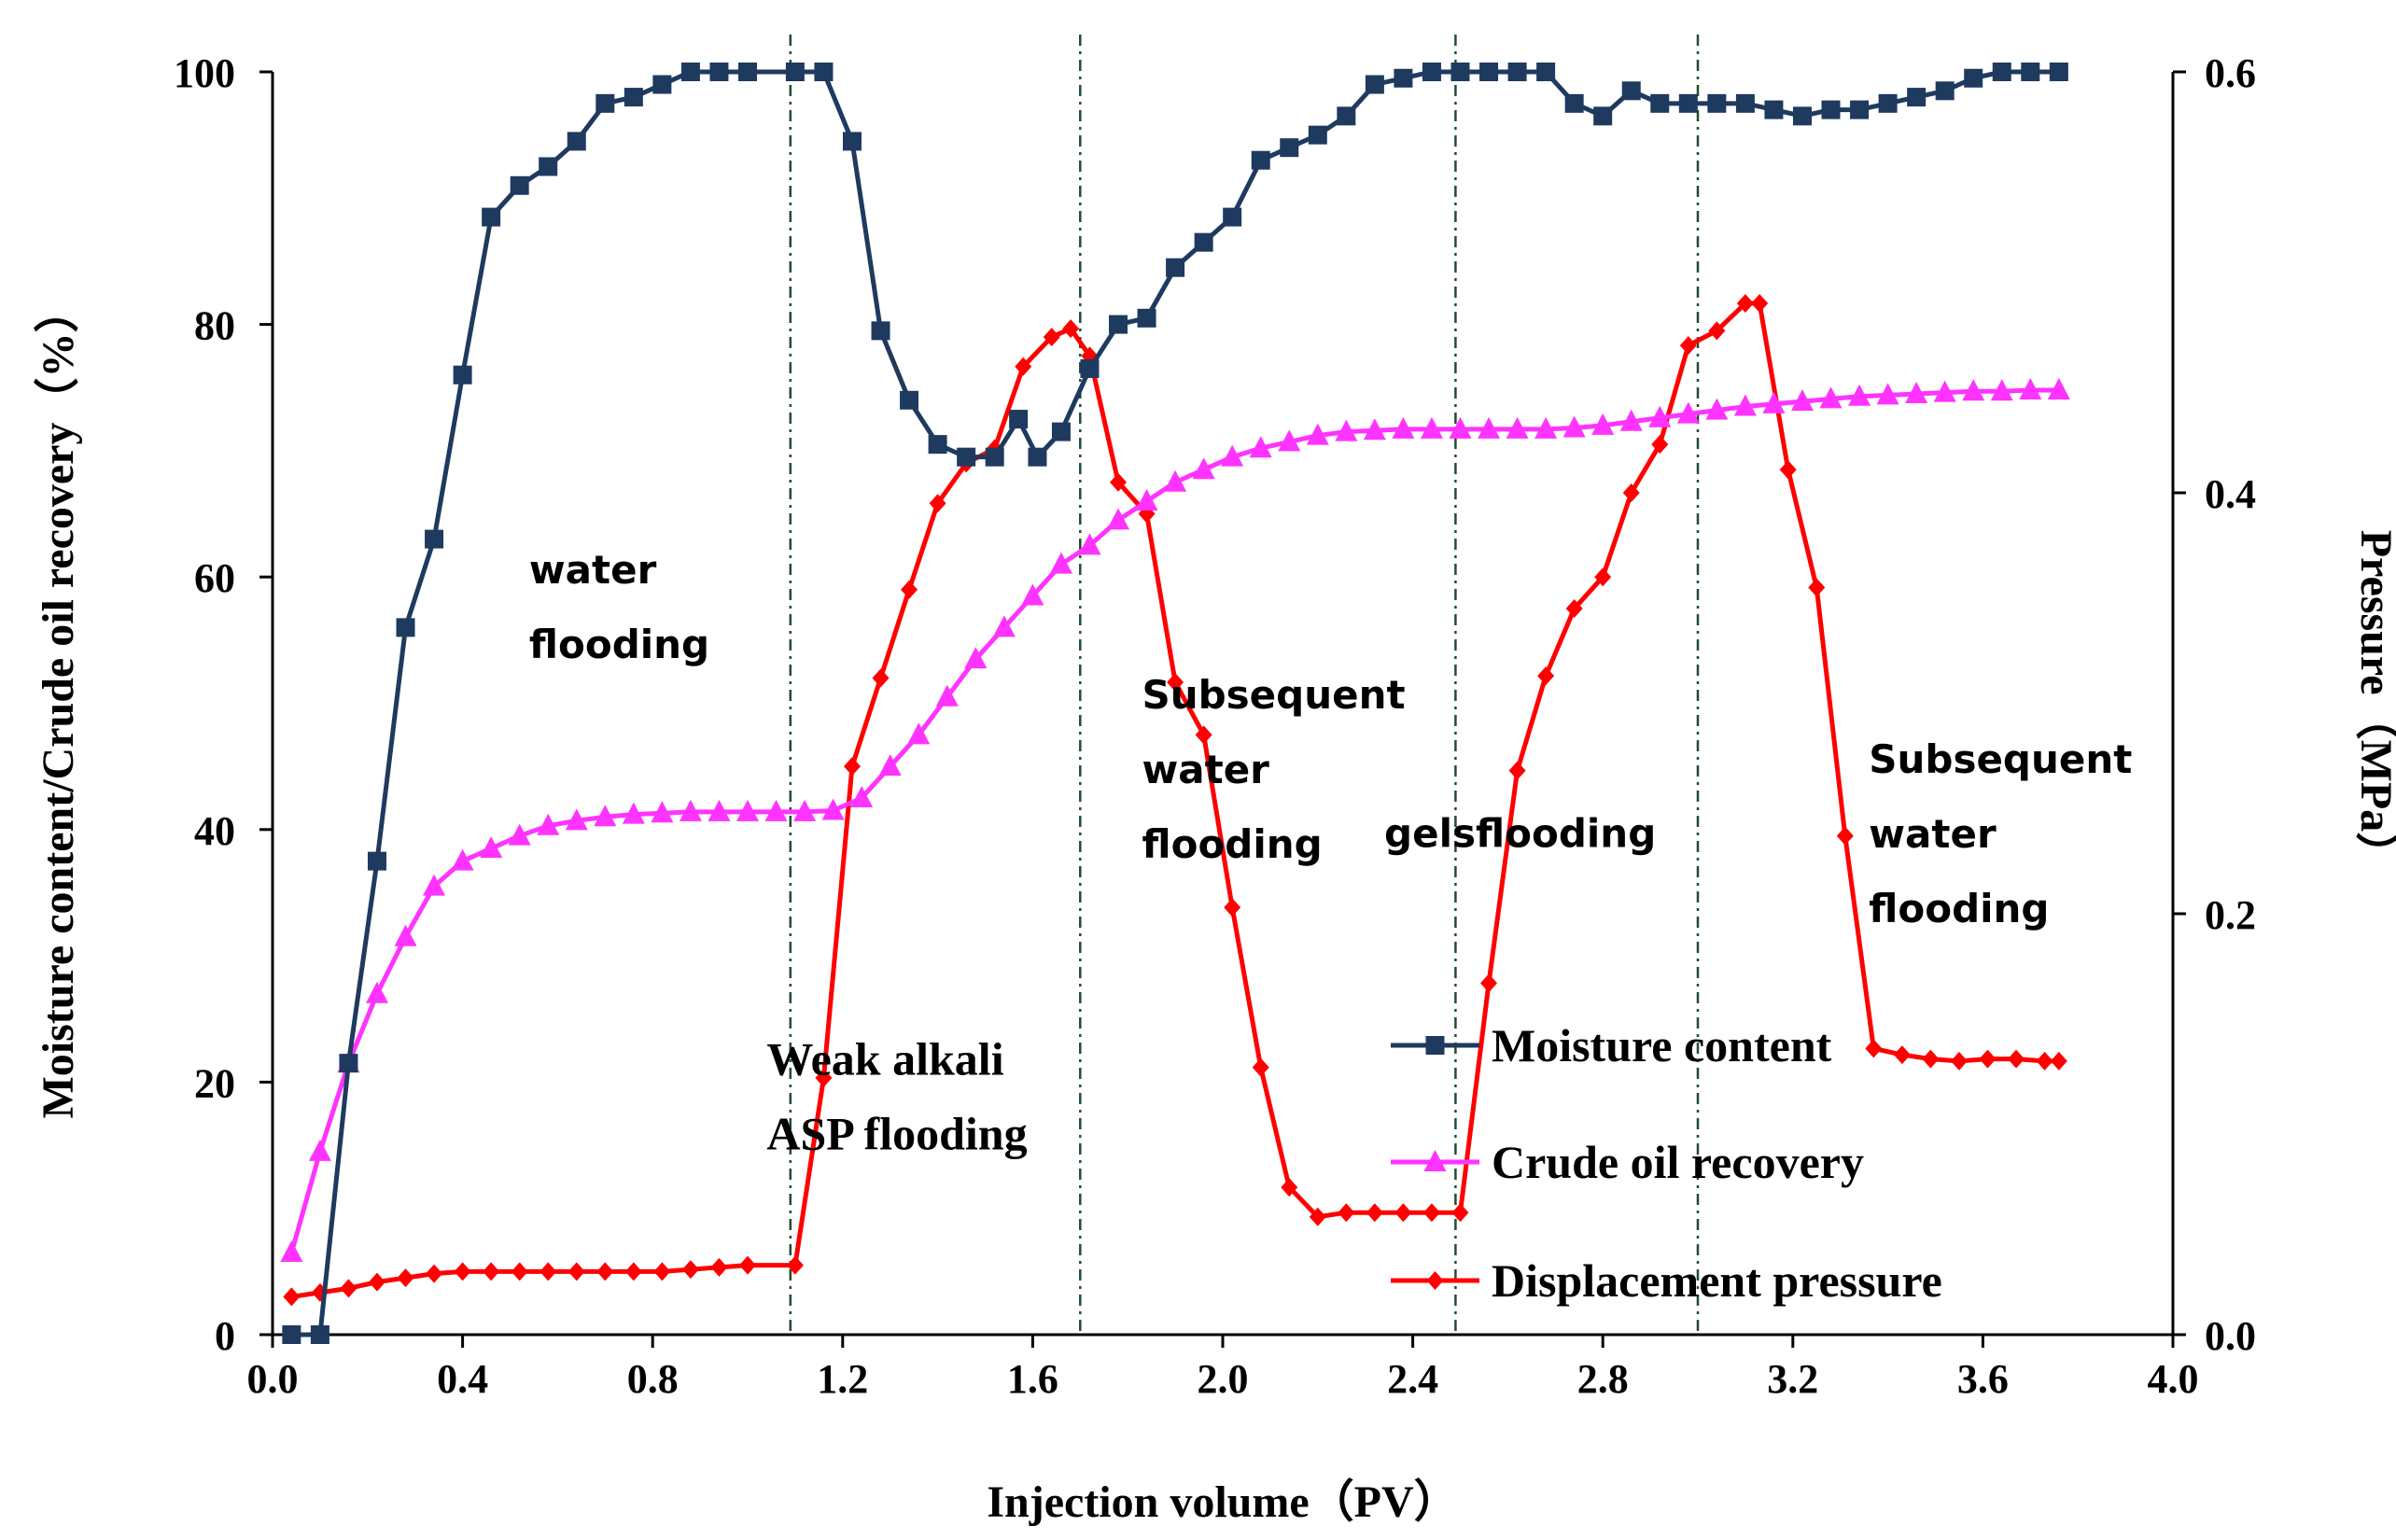 The width and height of the screenshot is (2396, 1540). Describe the element at coordinates (1205, 769) in the screenshot. I see `phase-annotation: water` at that location.